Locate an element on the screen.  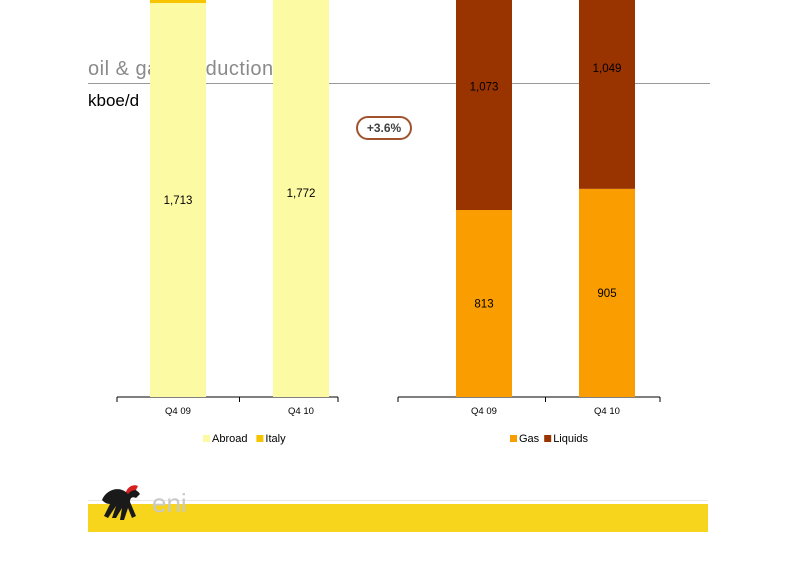
legend-swatch-abroad is located at coordinates (206, 438).